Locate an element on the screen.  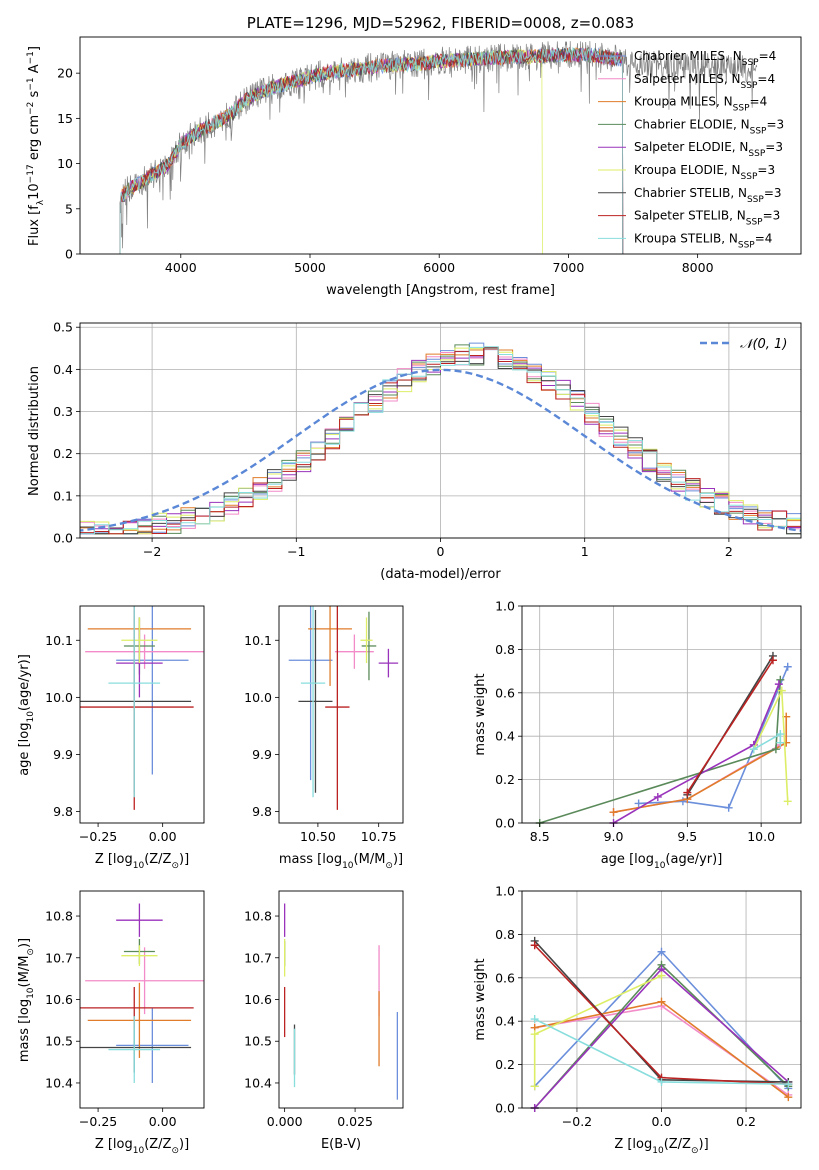
x-tick-label: 2 is located at coordinates (729, 551).